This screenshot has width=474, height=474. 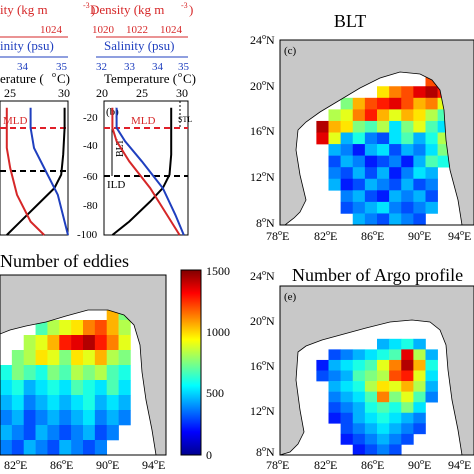 What do you see at coordinates (180, 74) in the screenshot?
I see `panel-b-degree: o` at bounding box center [180, 74].